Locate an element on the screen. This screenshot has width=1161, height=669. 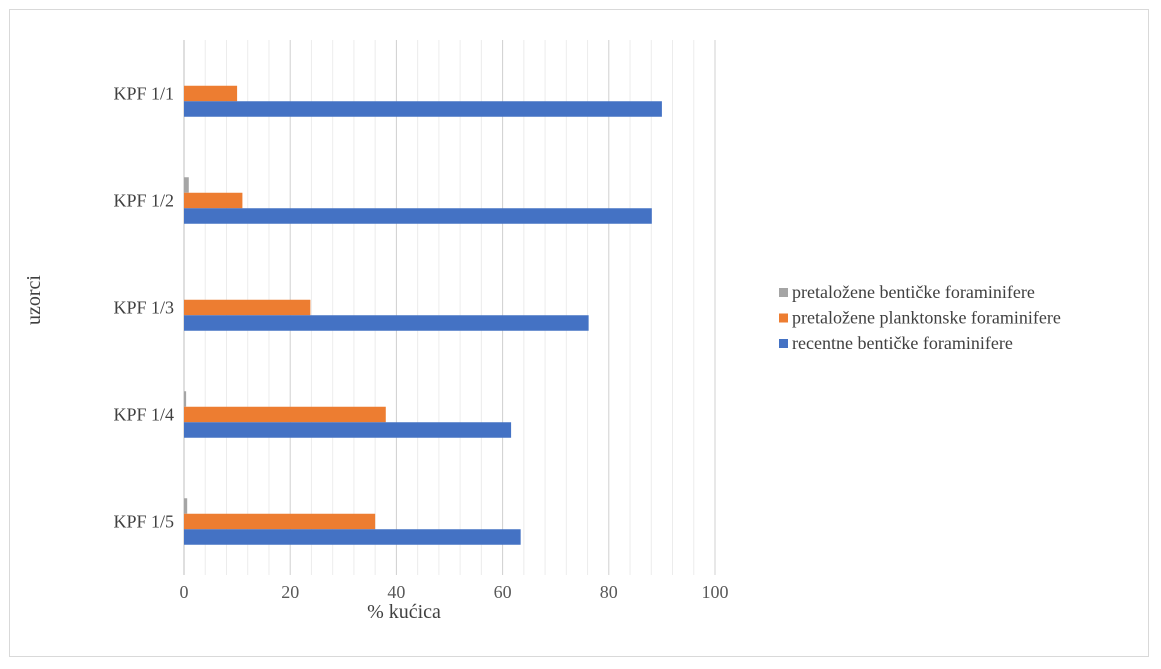
legend-label: pretaložene bentičke foraminifere is located at coordinates (913, 292).